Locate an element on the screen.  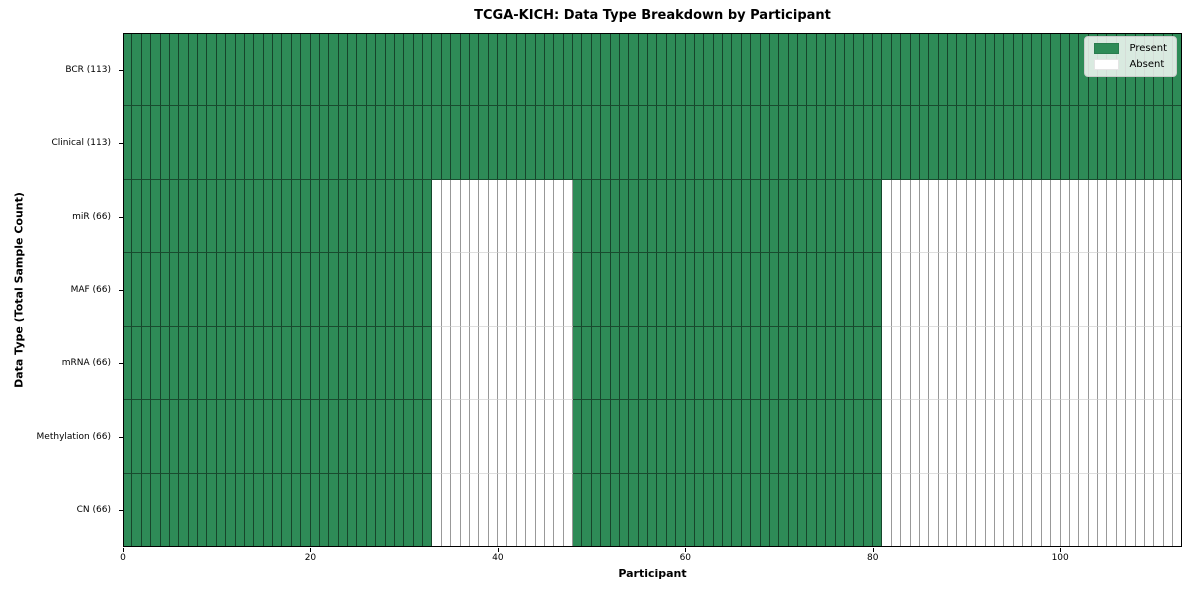
x-tick-mark is located at coordinates (498, 550).